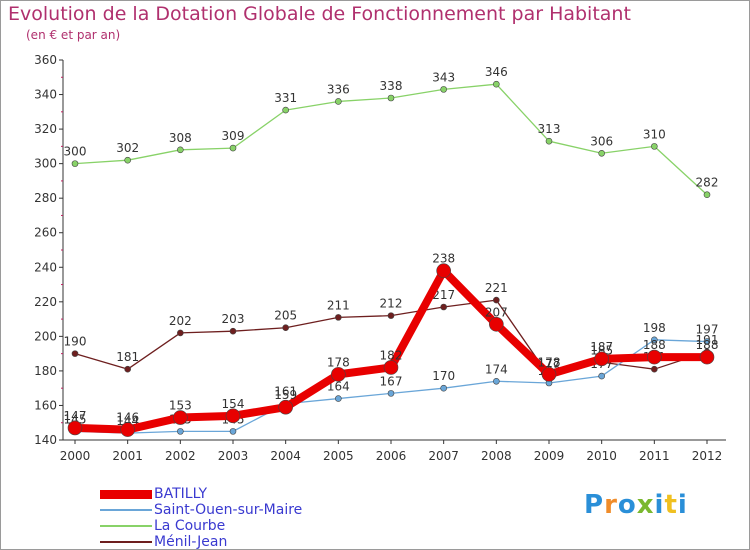 The image size is (750, 550). Describe the element at coordinates (127, 148) in the screenshot. I see `data-label-la-courbe: 302` at that location.